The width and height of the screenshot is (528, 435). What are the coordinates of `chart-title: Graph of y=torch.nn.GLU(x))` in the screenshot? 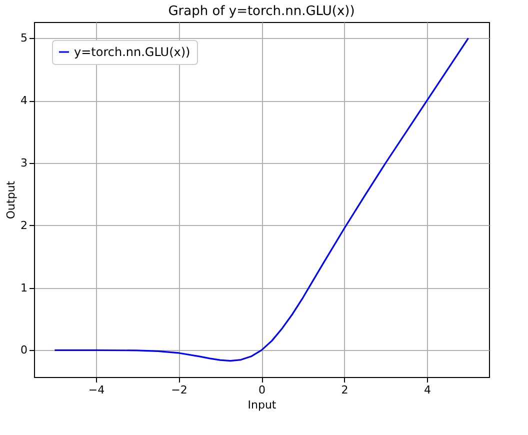 It's located at (261, 11).